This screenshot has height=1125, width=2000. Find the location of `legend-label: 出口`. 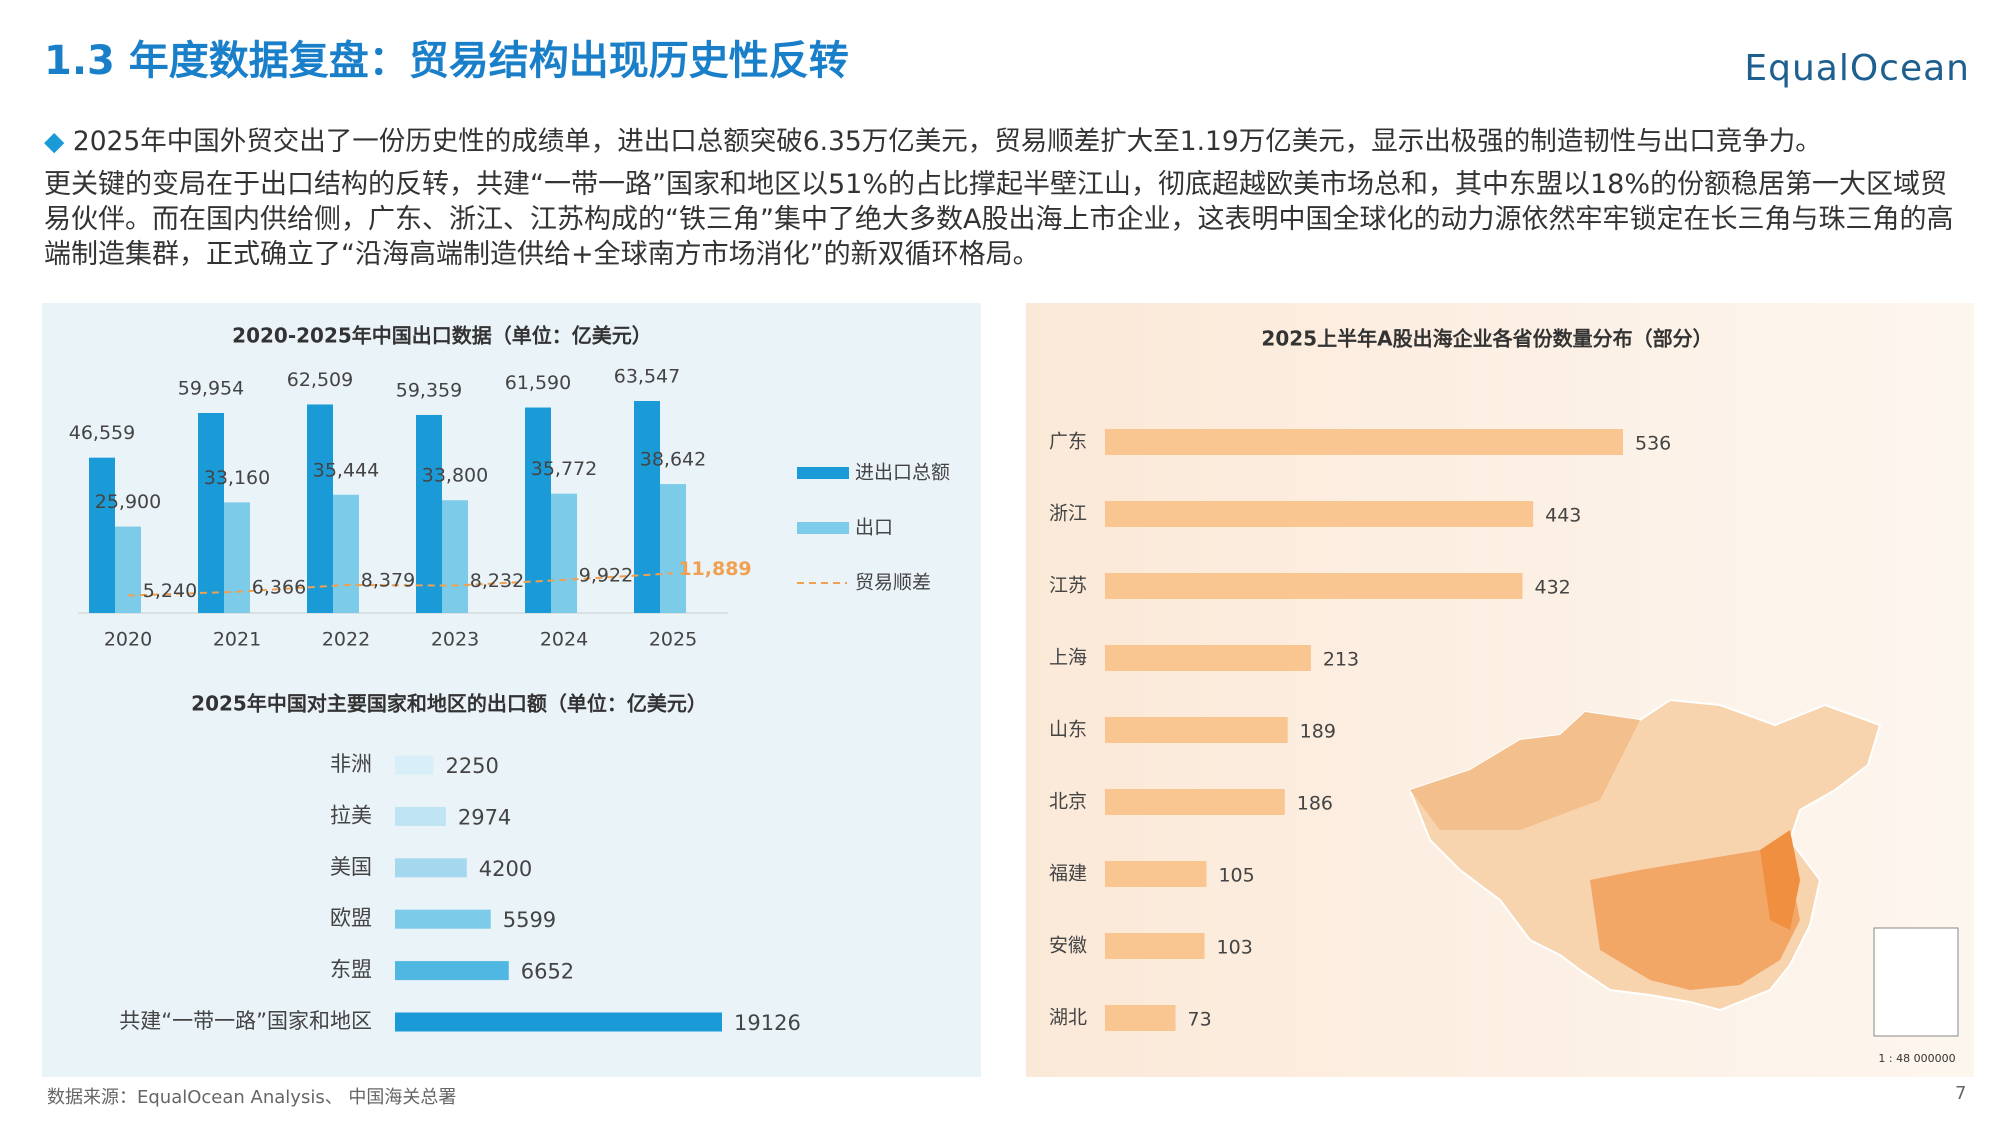

legend-label: 出口 is located at coordinates (874, 528).